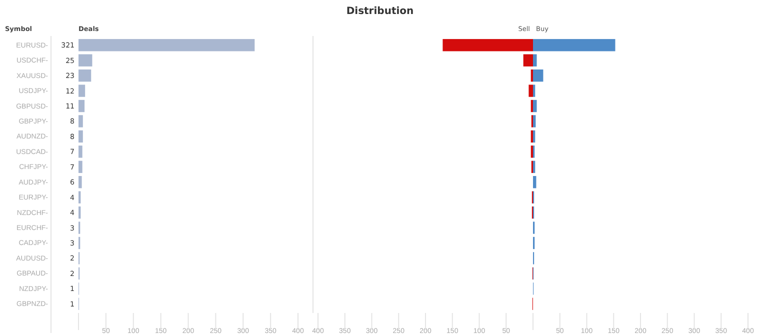 This screenshot has width=760, height=336. I want to click on chart-title: Distribution, so click(380, 11).